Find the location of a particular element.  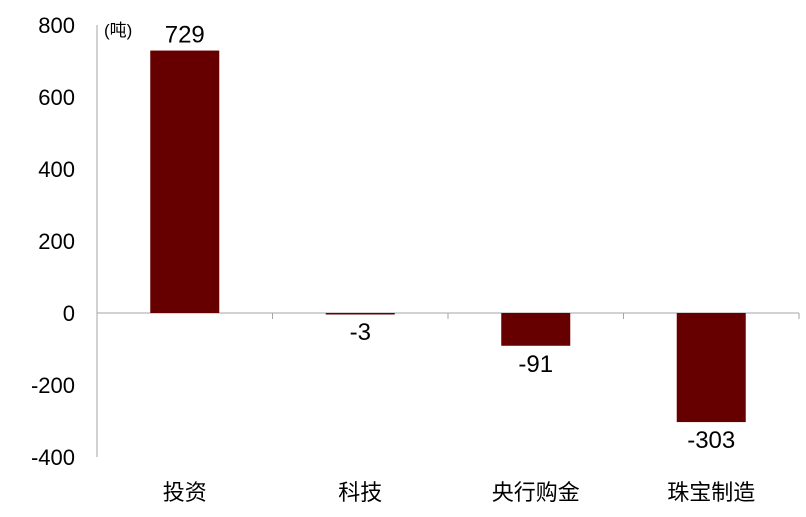

y-tick-label: 200 is located at coordinates (56, 241).